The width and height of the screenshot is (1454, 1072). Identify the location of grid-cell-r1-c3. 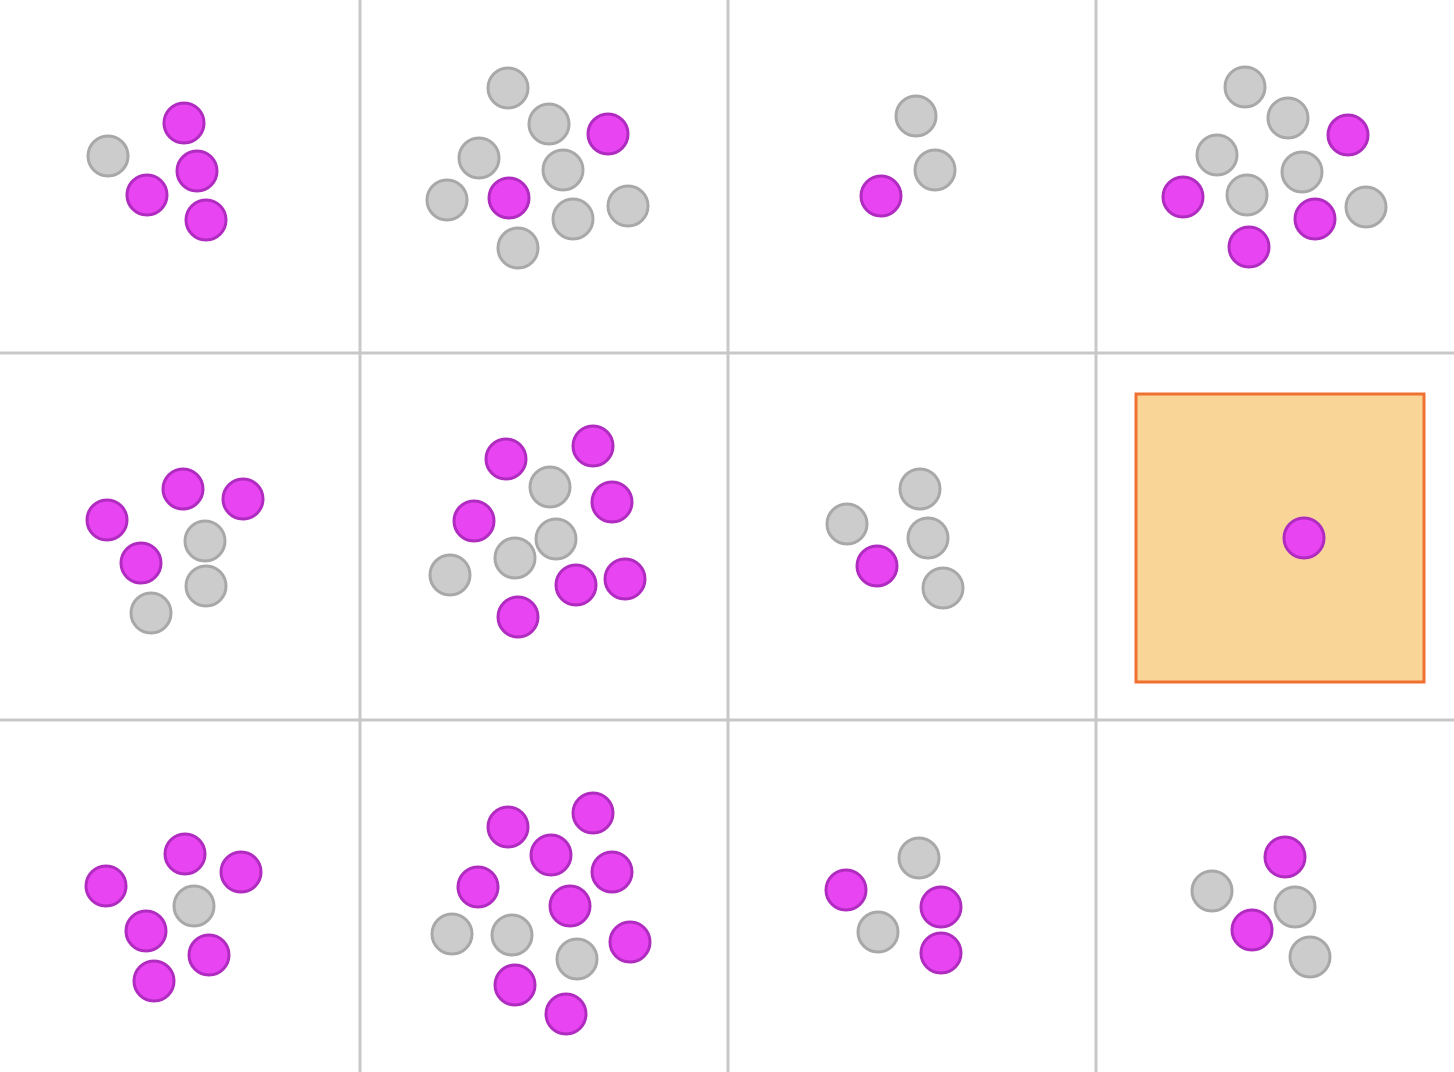
(1275, 536).